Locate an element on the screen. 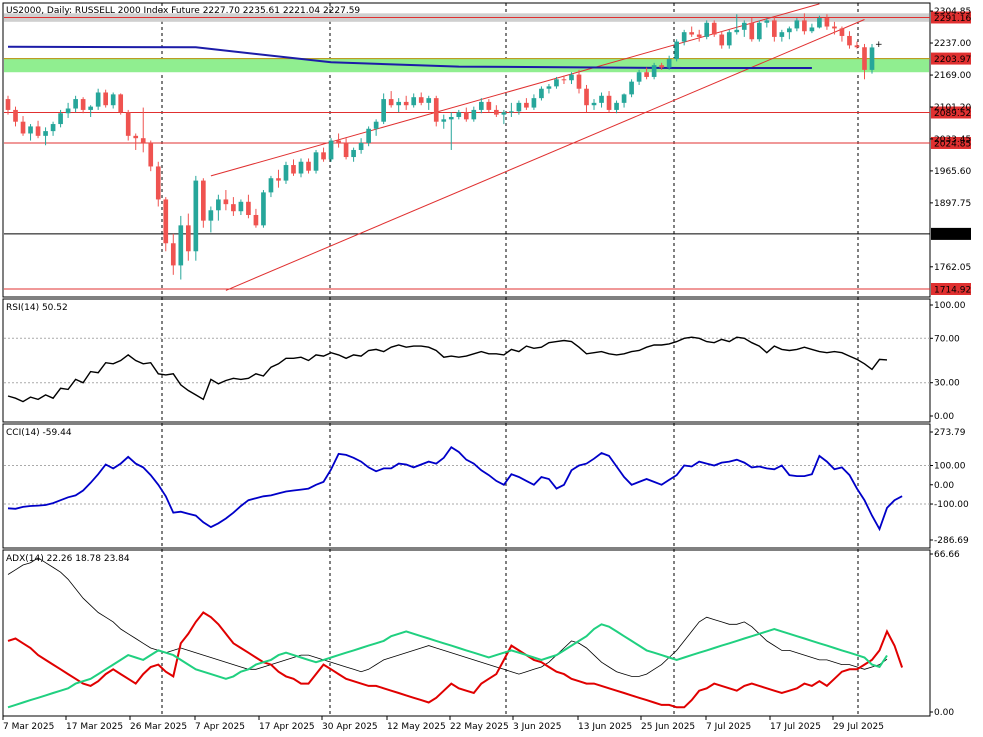 The image size is (983, 737). level-label: 1831.89 is located at coordinates (952, 235).